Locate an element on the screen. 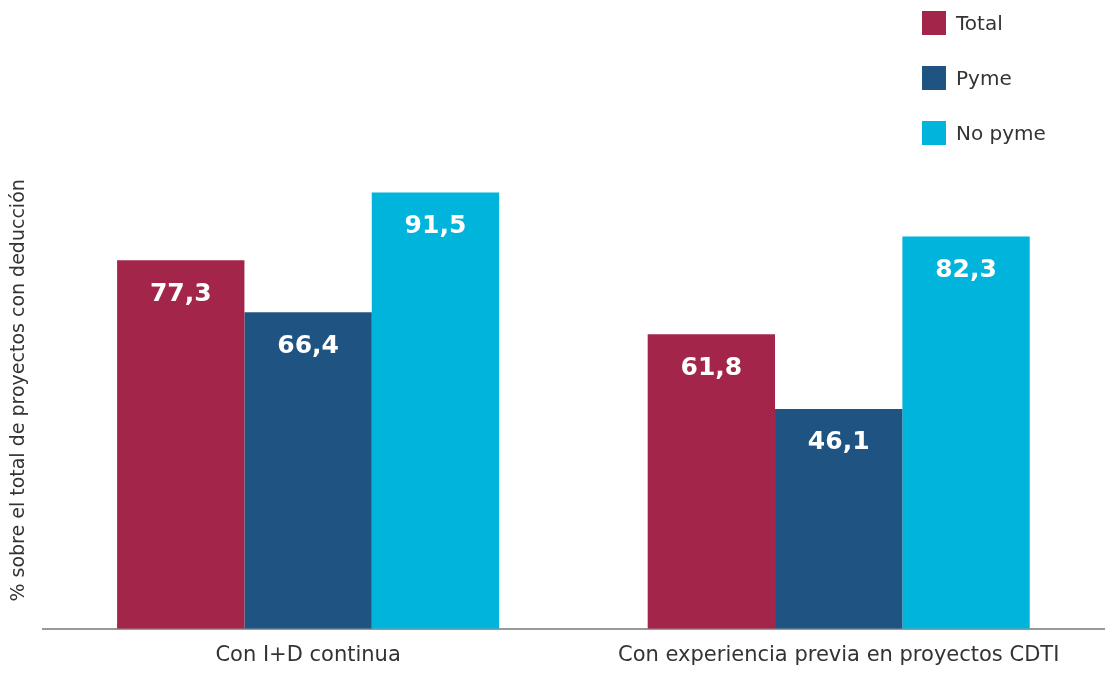 This screenshot has height=682, width=1108. legend-label: No pyme is located at coordinates (1001, 132).